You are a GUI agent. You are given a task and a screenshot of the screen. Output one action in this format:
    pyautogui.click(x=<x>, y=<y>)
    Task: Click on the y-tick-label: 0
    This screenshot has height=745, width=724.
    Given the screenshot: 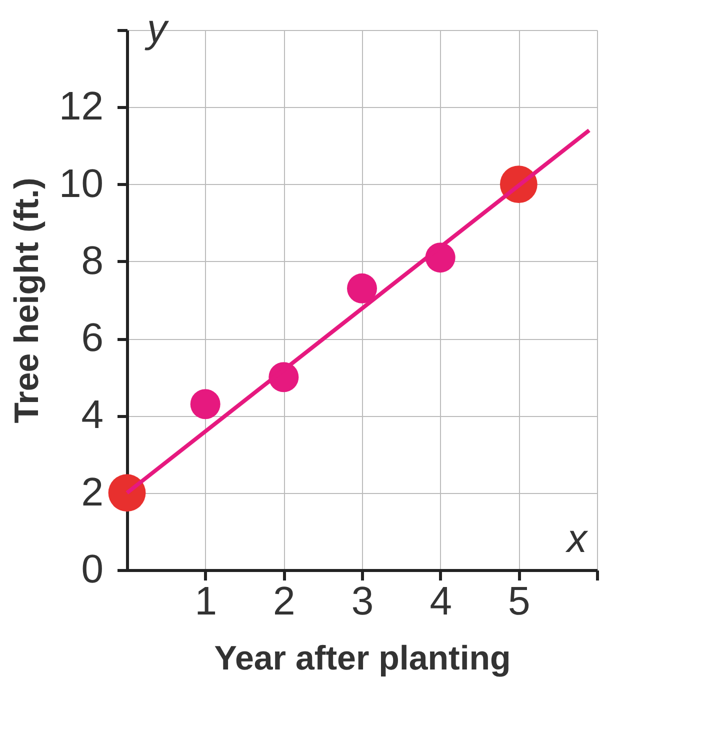 What is the action you would take?
    pyautogui.click(x=92, y=570)
    